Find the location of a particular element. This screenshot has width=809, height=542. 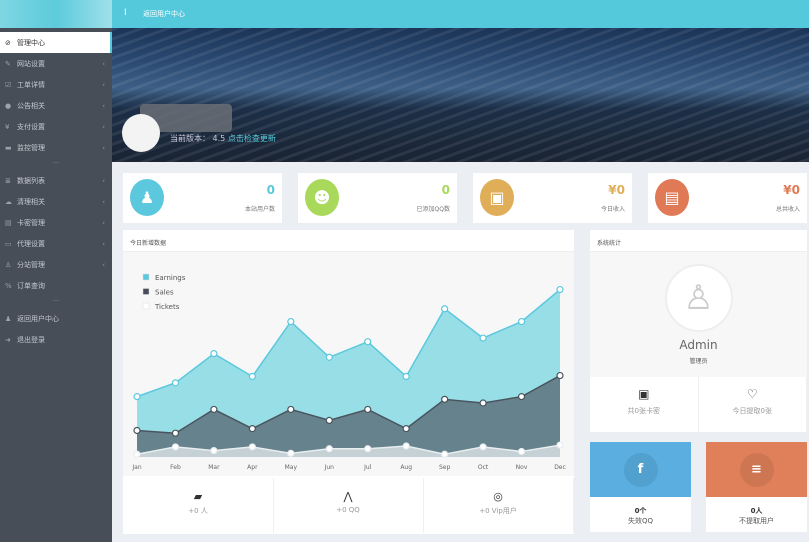

sidebar-item-5: ▬ 监控管理 ‹ is located at coordinates (56, 147).